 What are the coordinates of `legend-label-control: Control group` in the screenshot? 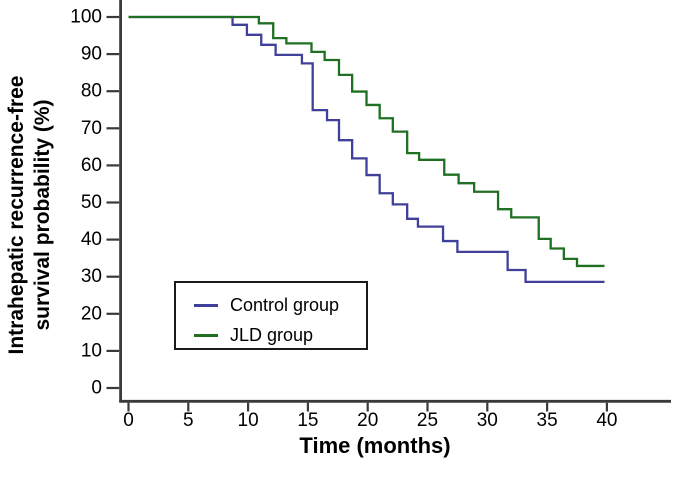 It's located at (285, 305).